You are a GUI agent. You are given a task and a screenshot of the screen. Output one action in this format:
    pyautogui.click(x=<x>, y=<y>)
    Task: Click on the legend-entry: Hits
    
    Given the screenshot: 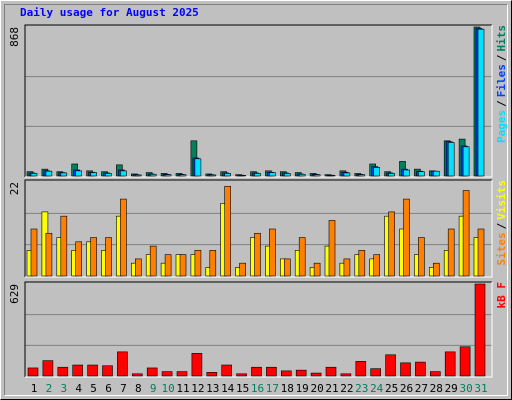 What is the action you would take?
    pyautogui.click(x=501, y=38)
    